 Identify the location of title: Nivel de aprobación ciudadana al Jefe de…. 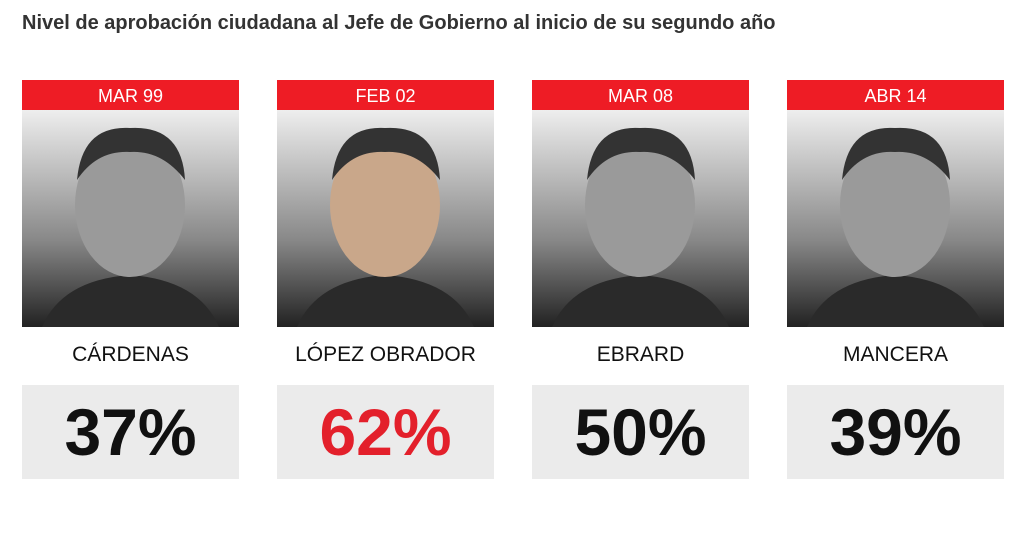
(399, 23).